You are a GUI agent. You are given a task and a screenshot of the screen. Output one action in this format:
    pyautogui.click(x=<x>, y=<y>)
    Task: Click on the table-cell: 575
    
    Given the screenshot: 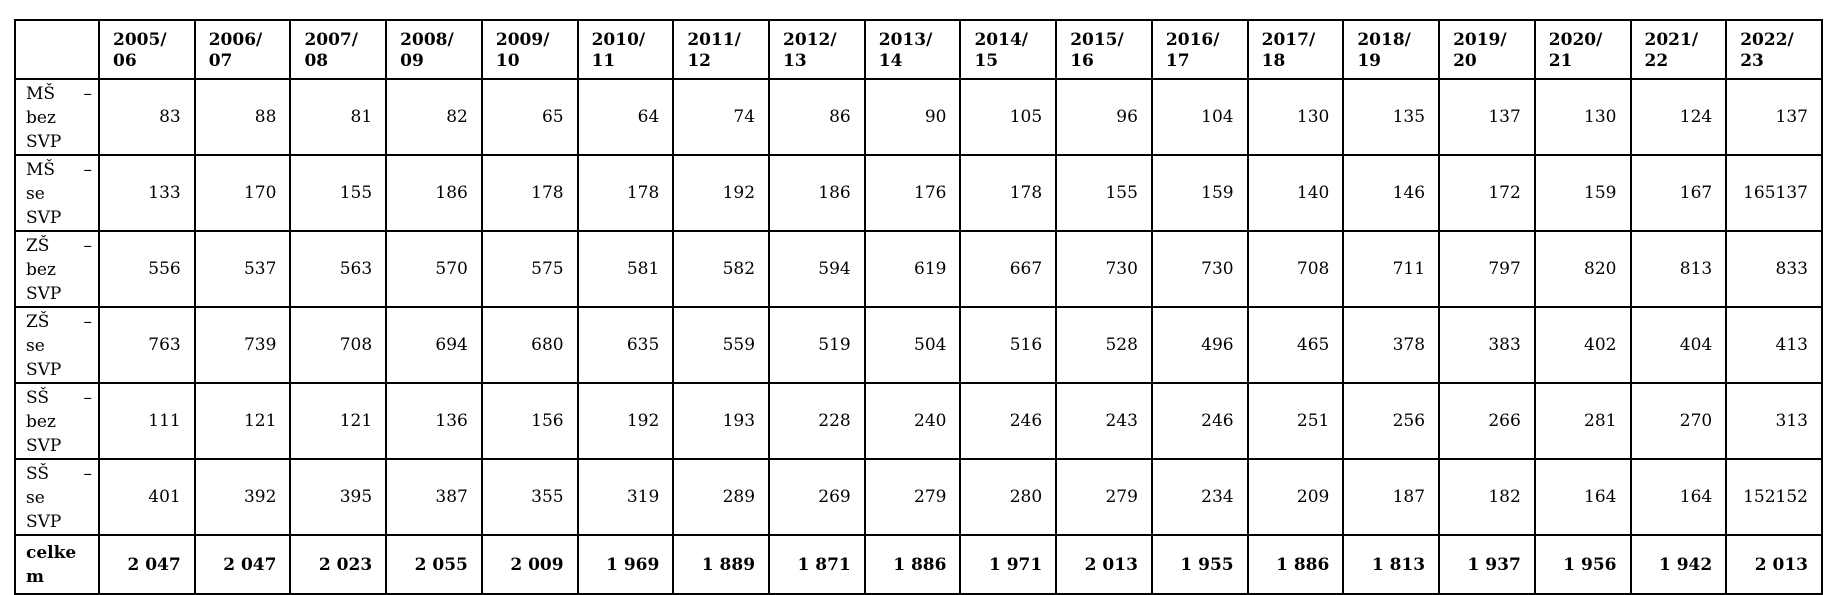 What is the action you would take?
    pyautogui.click(x=529, y=269)
    